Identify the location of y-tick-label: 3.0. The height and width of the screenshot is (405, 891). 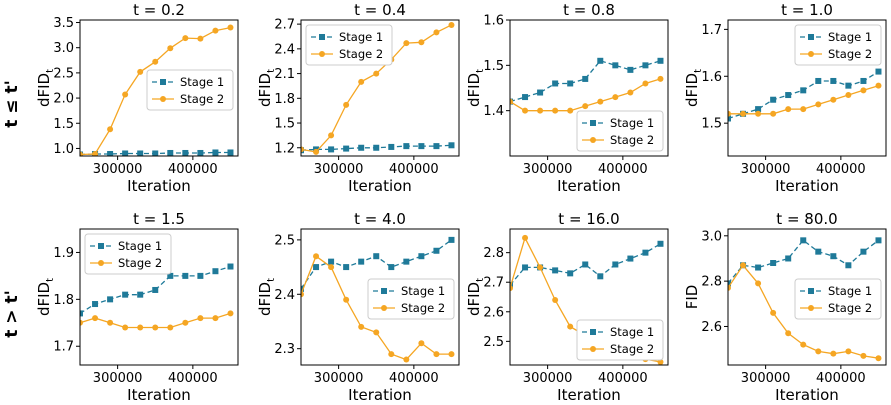
(63, 48).